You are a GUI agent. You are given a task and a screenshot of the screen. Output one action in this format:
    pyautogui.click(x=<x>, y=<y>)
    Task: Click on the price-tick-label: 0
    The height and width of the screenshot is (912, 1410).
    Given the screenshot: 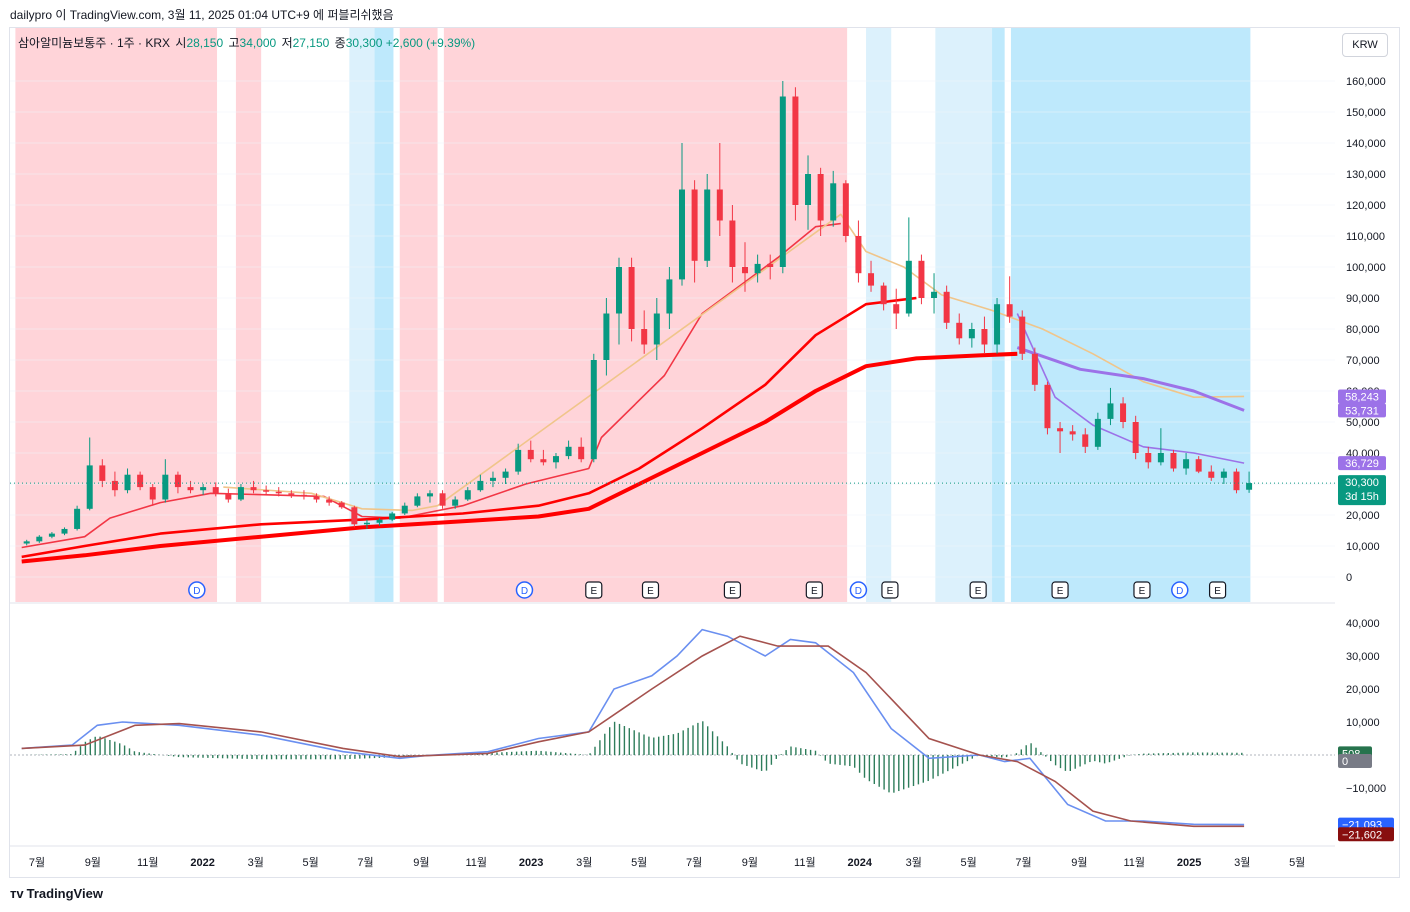 What is the action you would take?
    pyautogui.click(x=1349, y=578)
    